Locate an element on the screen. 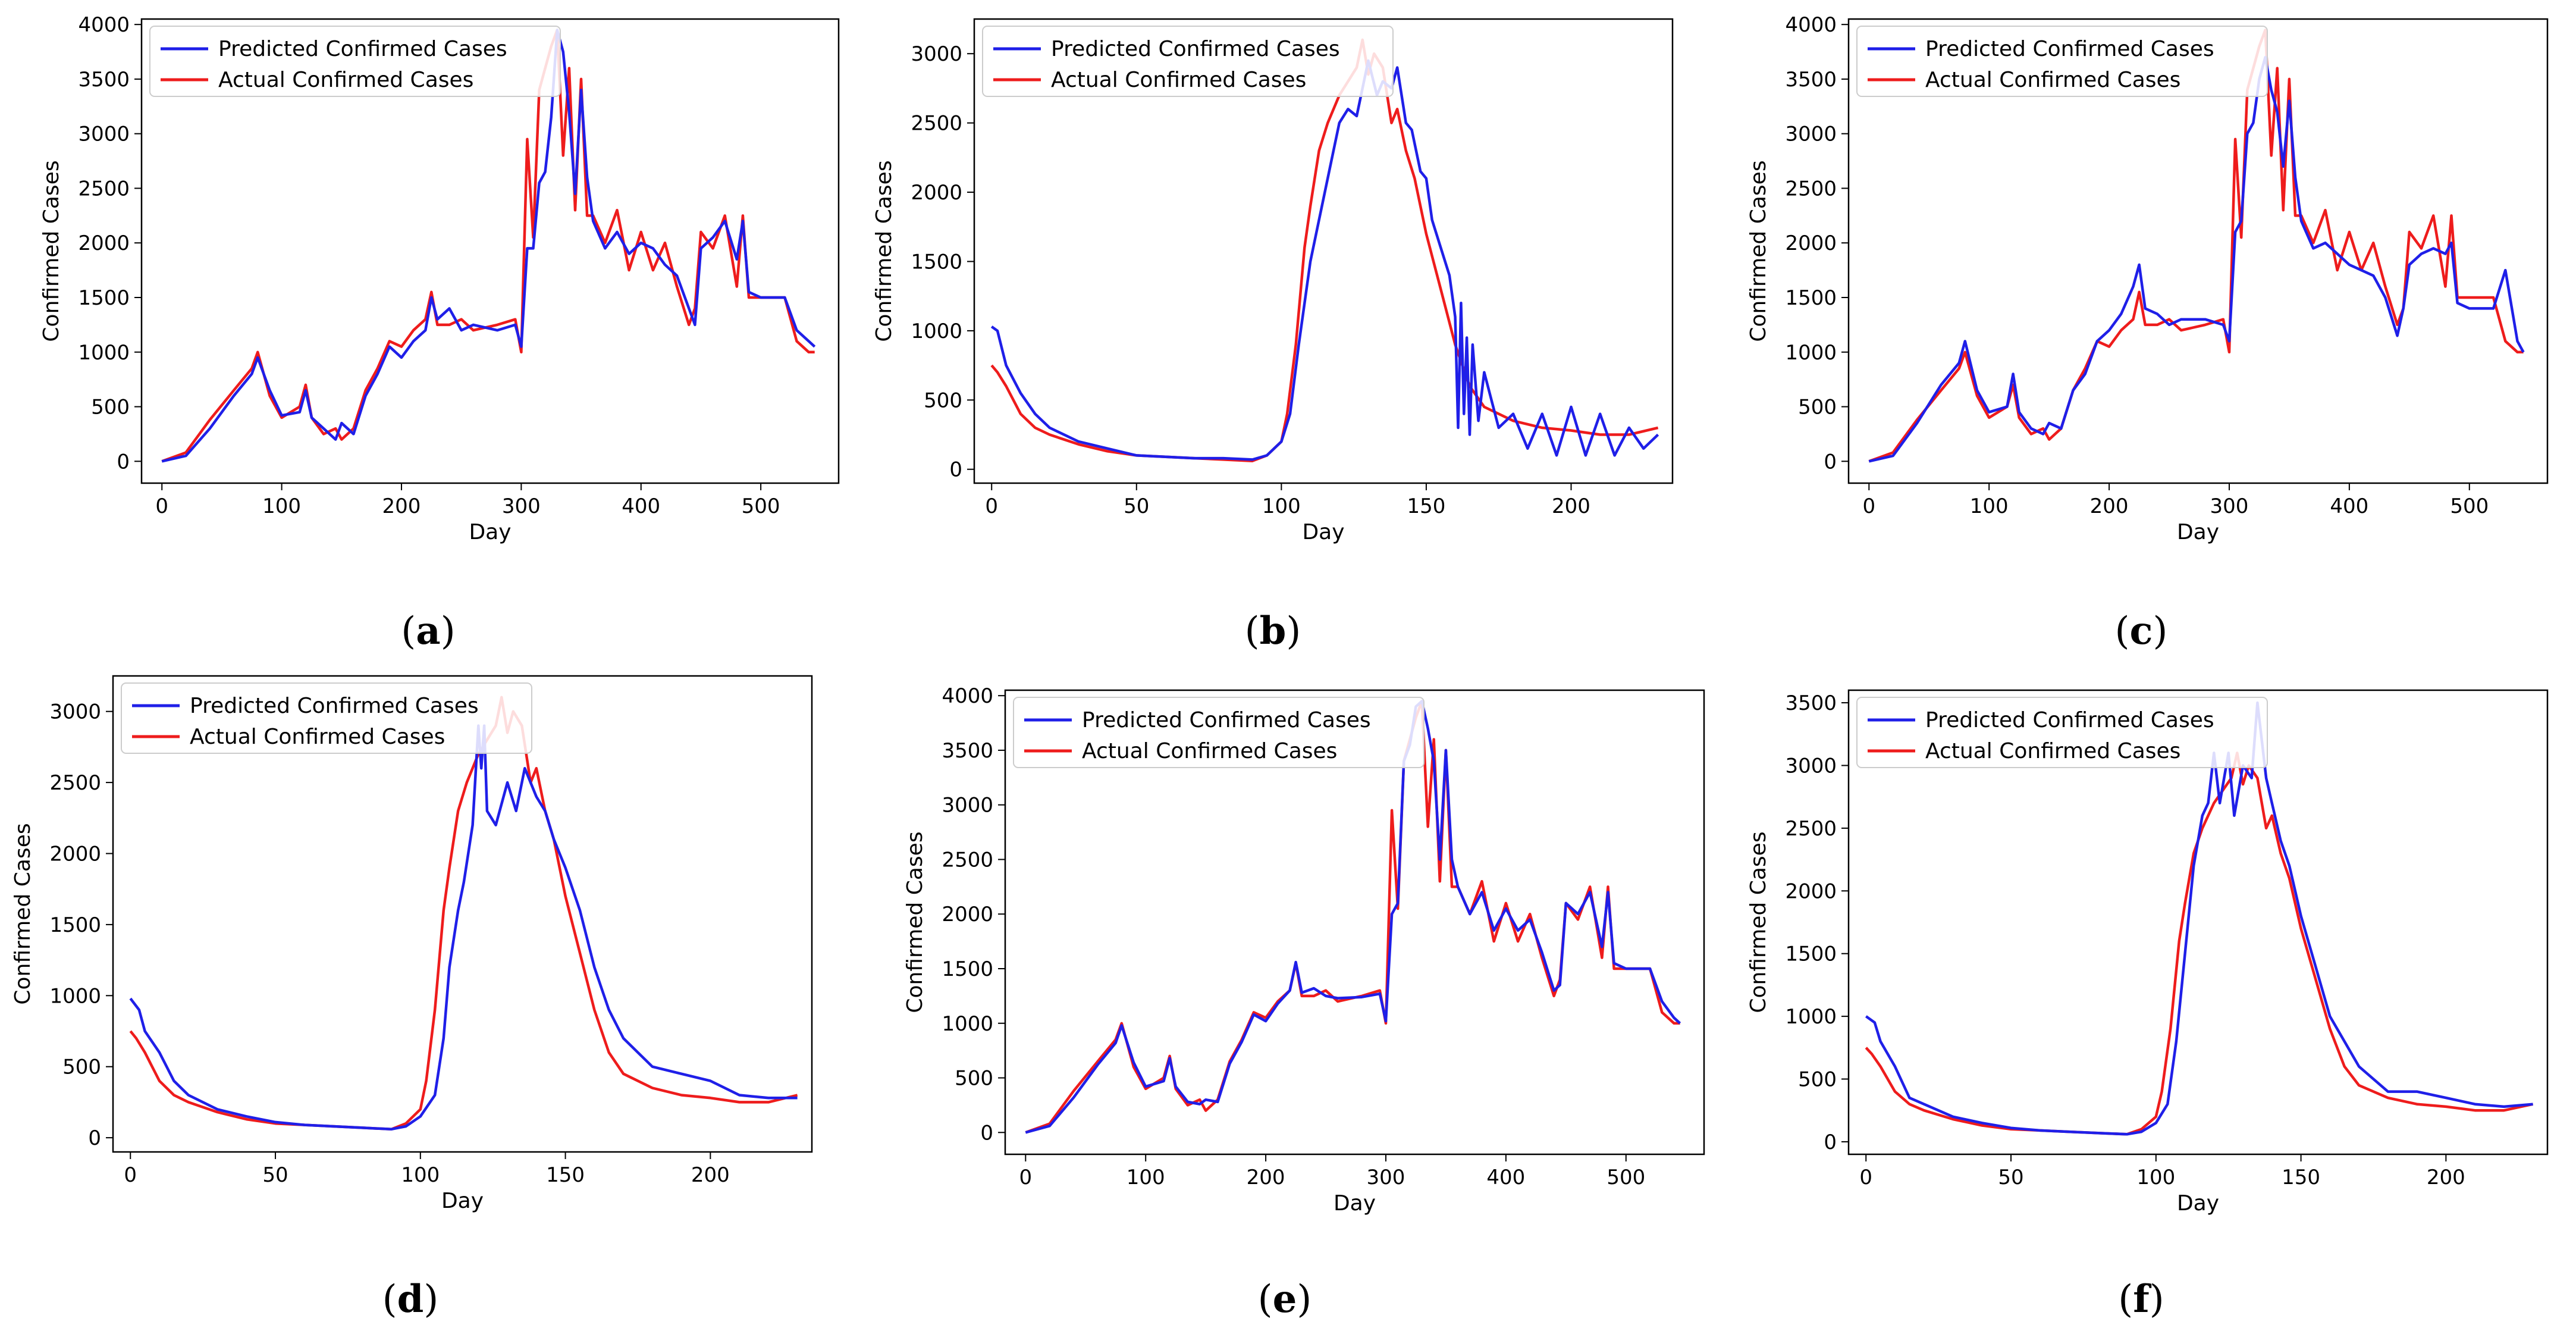 This screenshot has width=2576, height=1334. y-tick-label: 3500 is located at coordinates (1811, 80).